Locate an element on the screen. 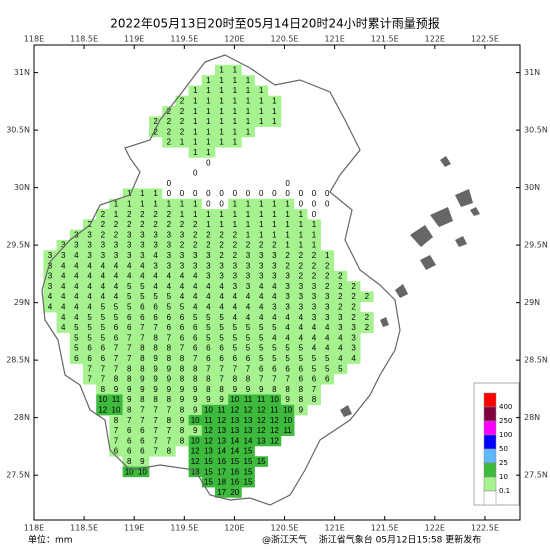 The width and height of the screenshot is (550, 550). x-tick-label: 122E is located at coordinates (435, 39).